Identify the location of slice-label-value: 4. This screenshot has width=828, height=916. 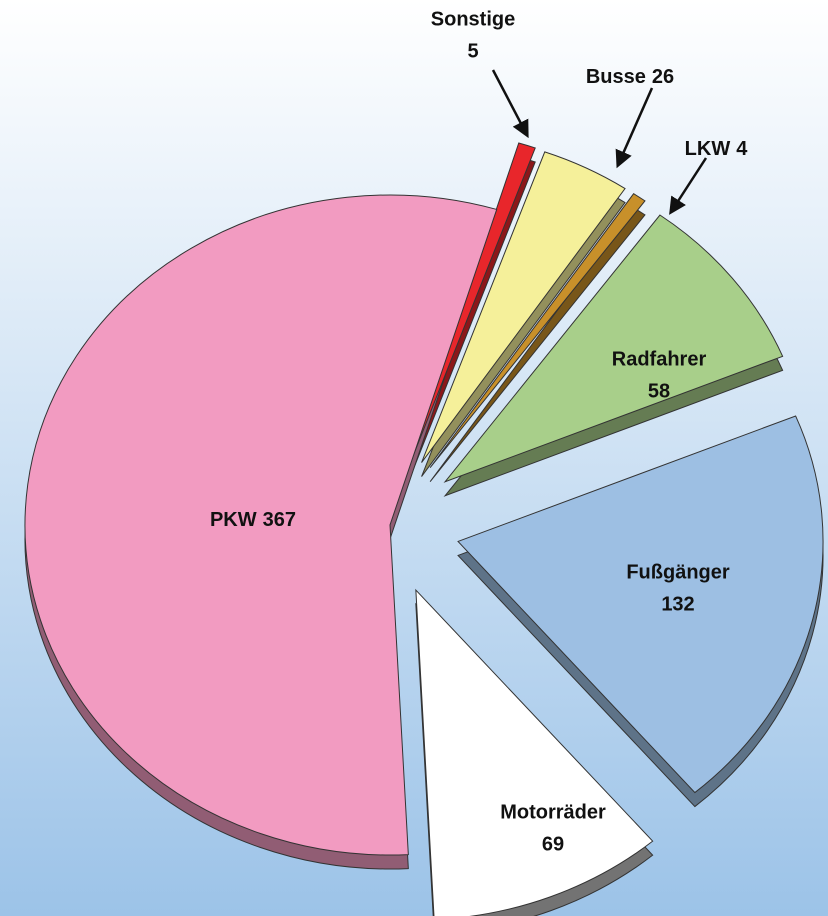
(742, 149).